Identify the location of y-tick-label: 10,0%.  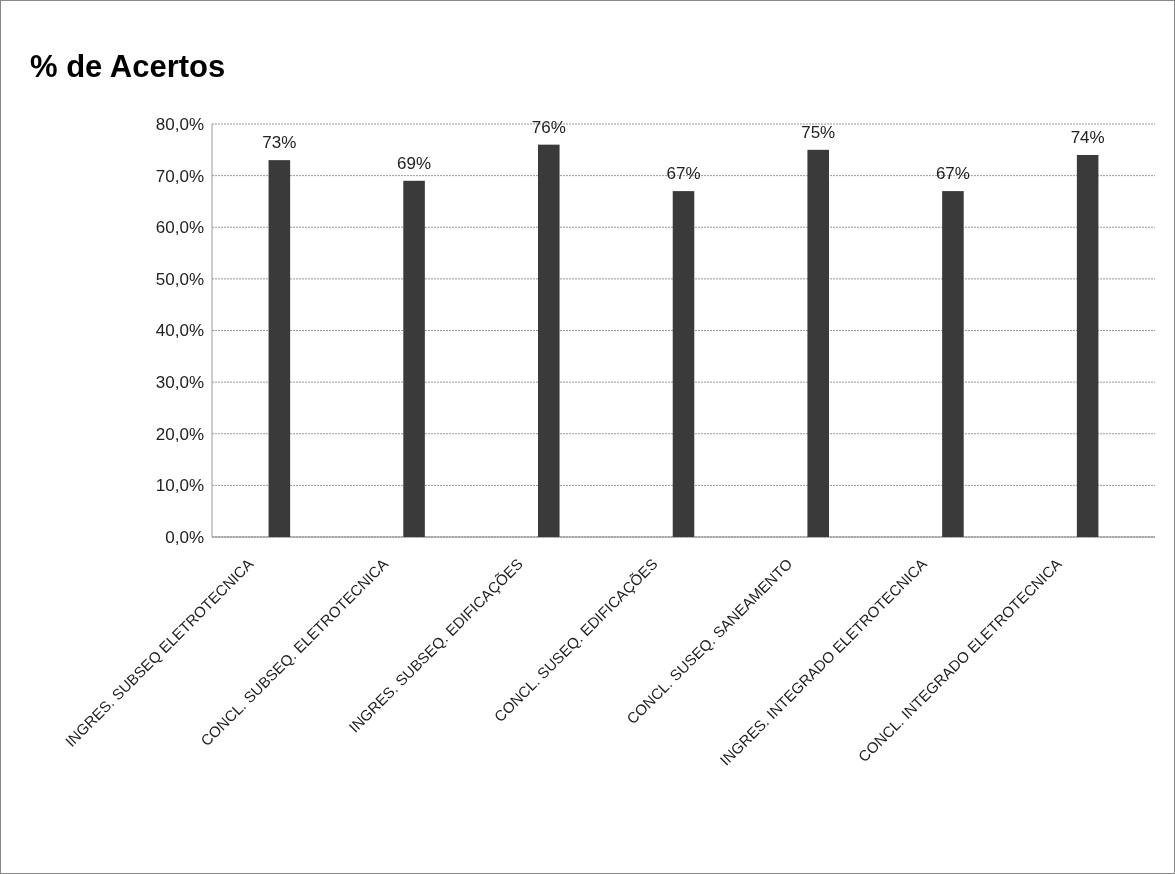
(179, 486).